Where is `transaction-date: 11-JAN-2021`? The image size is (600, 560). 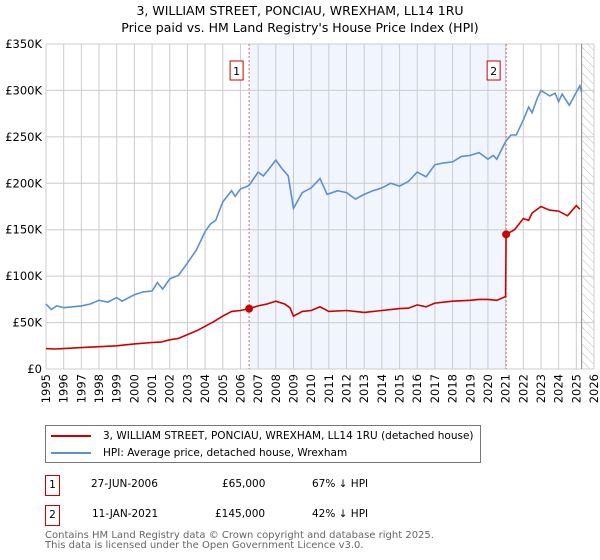 transaction-date: 11-JAN-2021 is located at coordinates (125, 514).